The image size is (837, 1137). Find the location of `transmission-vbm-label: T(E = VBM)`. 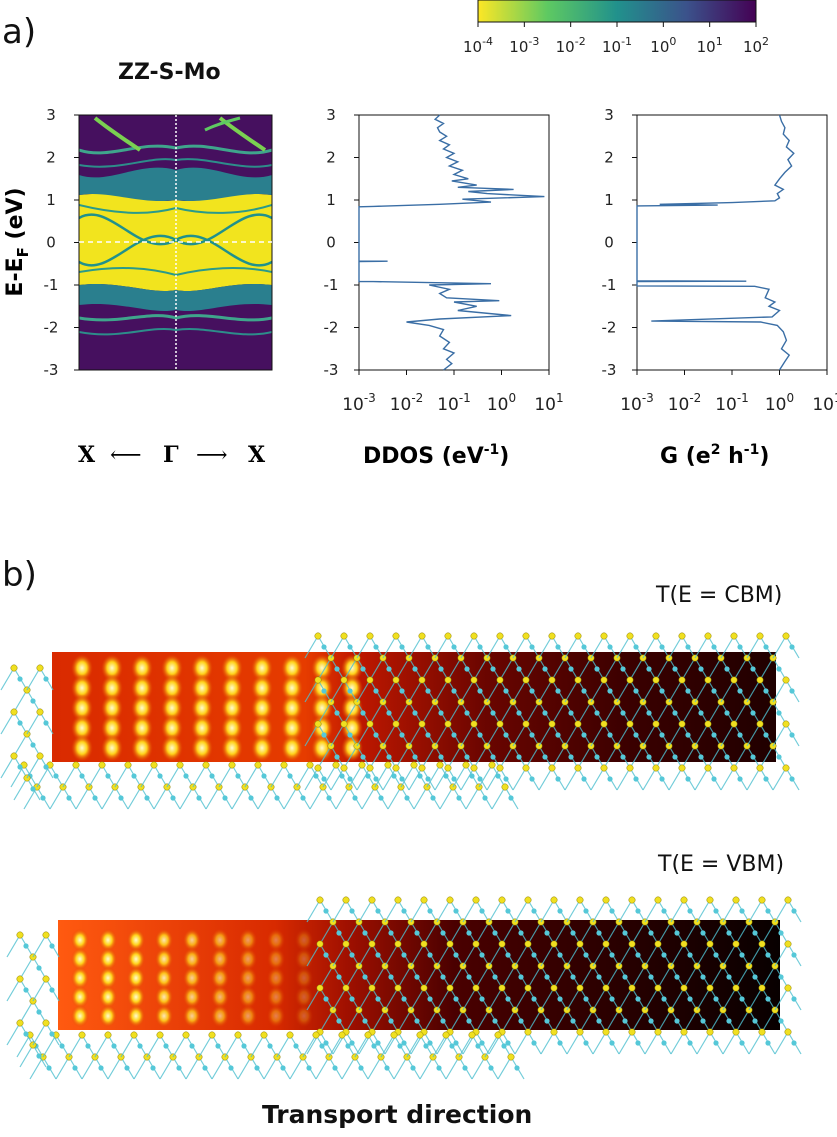

transmission-vbm-label: T(E = VBM) is located at coordinates (721, 864).